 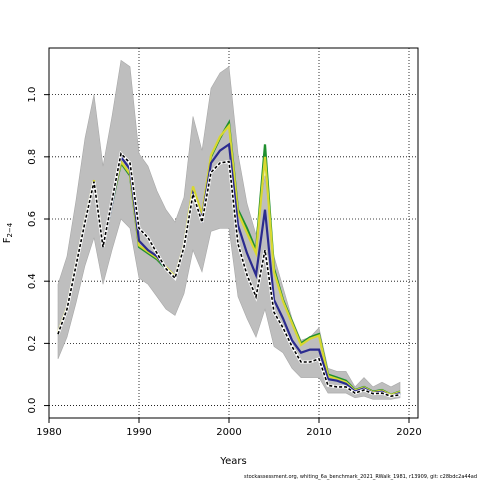 I want to click on y-tick-label: 0.8, so click(x=32, y=157).